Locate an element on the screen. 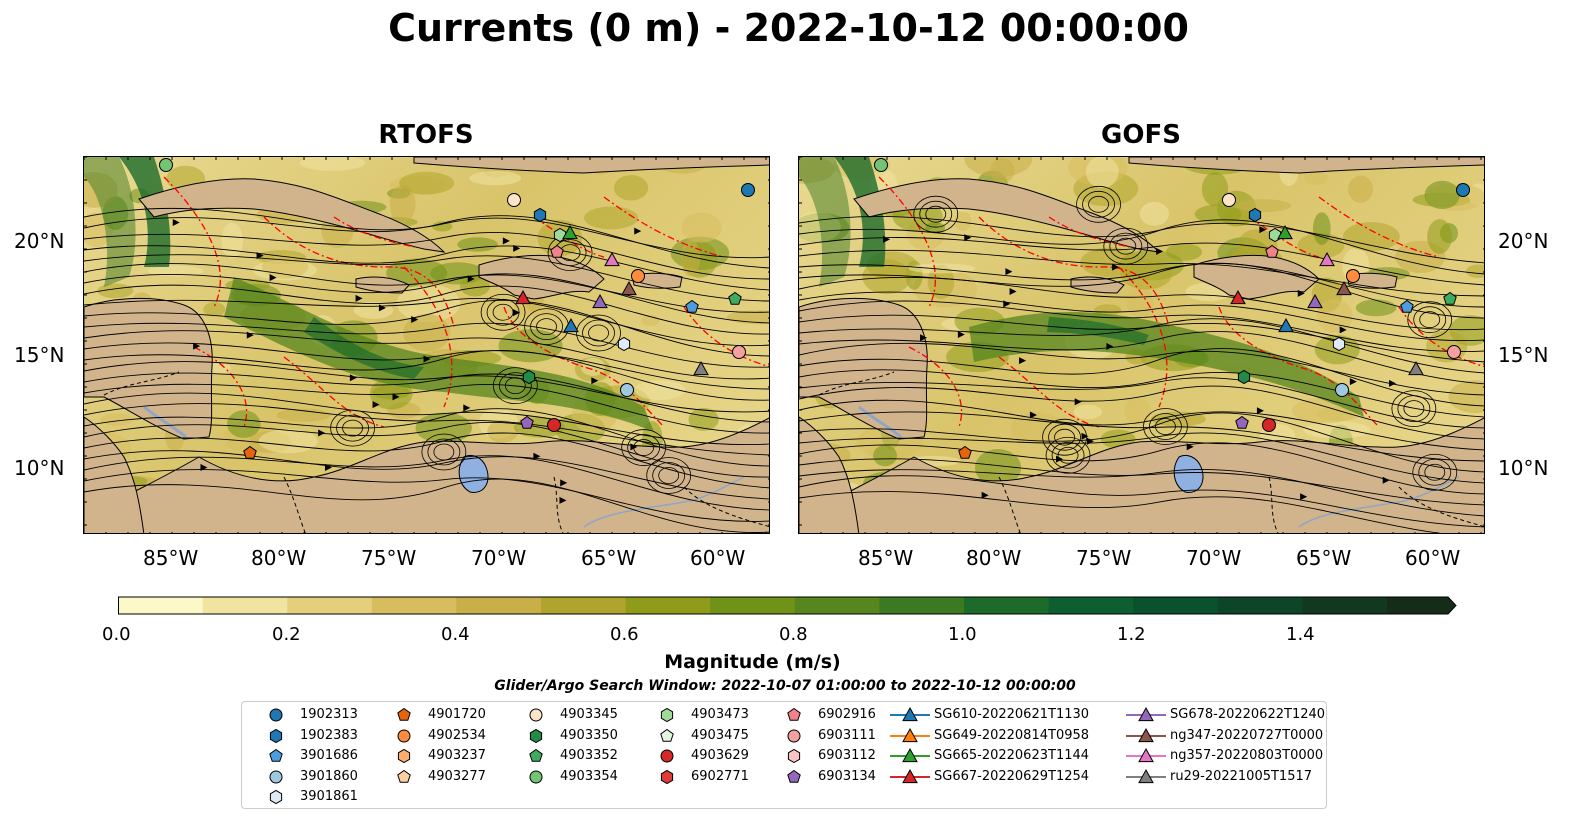 Image resolution: width=1577 pixels, height=827 pixels. legend-label: 6903112 is located at coordinates (847, 755).